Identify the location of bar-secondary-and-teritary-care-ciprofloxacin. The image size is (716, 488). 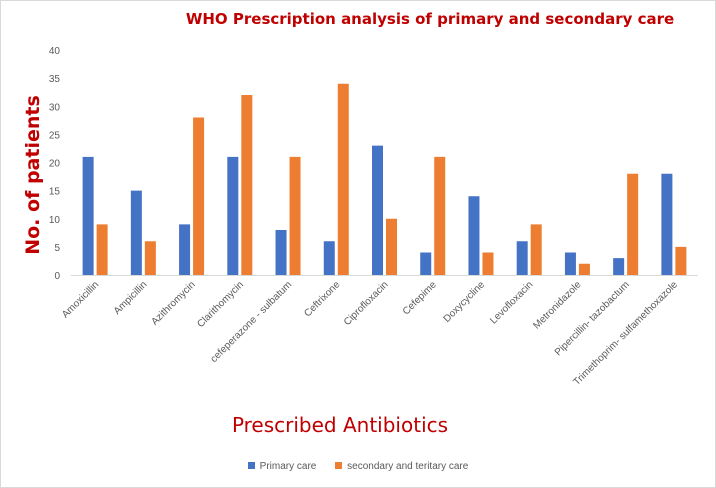
(391, 246).